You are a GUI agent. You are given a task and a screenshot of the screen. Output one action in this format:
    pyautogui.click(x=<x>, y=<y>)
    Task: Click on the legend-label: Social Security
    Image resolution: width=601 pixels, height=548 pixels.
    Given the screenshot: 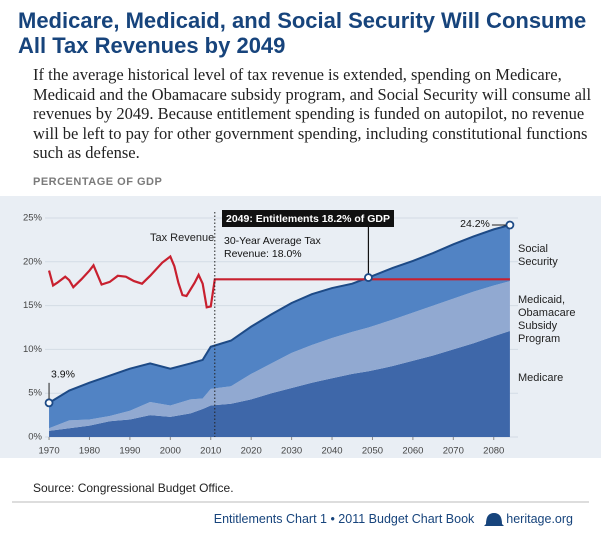 What is the action you would take?
    pyautogui.click(x=538, y=255)
    